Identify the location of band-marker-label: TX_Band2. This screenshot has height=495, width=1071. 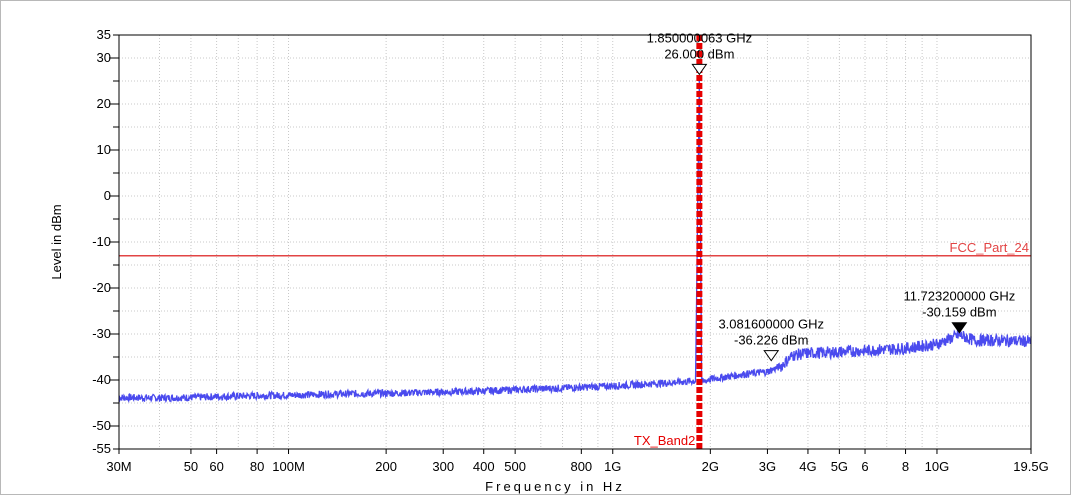
(664, 440).